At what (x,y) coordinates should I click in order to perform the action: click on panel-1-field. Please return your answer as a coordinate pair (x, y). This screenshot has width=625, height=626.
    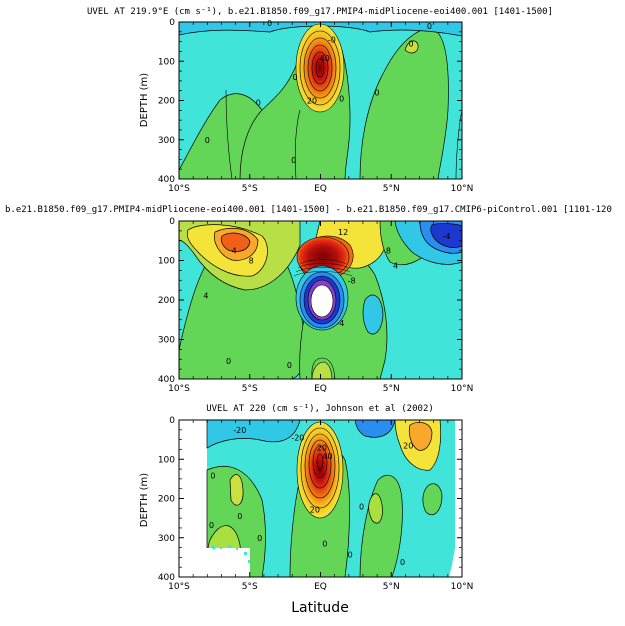
    Looking at the image, I should click on (320, 100).